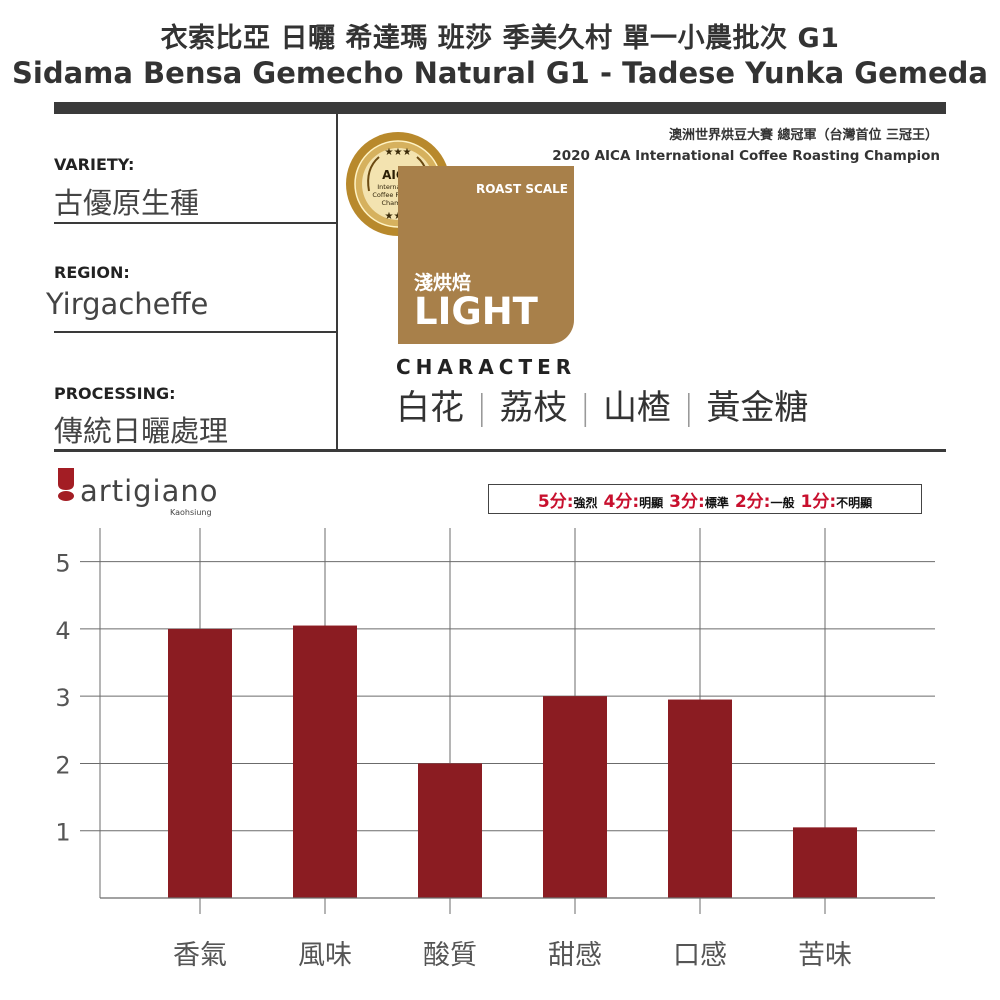 Image resolution: width=1000 pixels, height=1000 pixels. I want to click on brand-name: artigiano, so click(149, 491).